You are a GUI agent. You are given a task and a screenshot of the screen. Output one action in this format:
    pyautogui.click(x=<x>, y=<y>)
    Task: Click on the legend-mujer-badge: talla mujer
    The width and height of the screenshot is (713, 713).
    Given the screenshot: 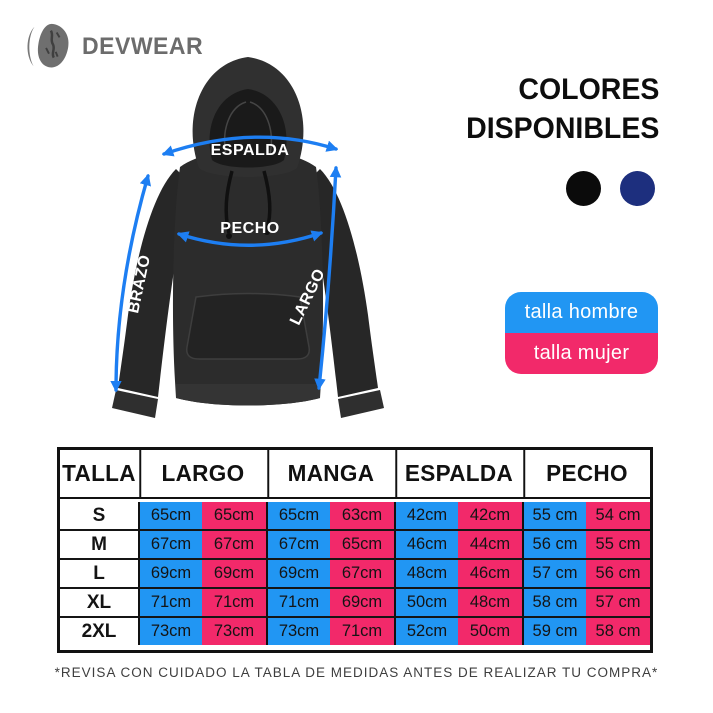 What is the action you would take?
    pyautogui.click(x=581, y=353)
    